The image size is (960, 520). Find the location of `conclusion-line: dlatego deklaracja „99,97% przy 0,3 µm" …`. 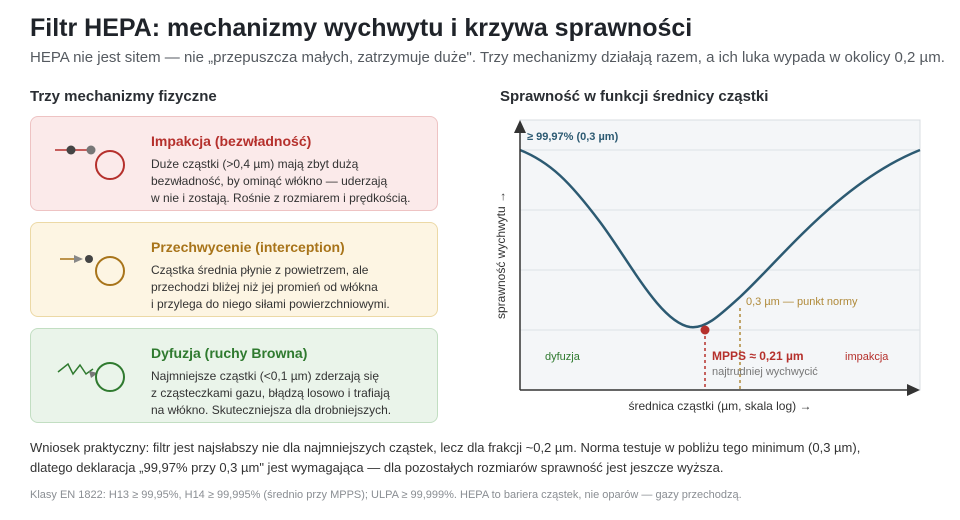

conclusion-line: dlatego deklaracja „99,97% przy 0,3 µm" … is located at coordinates (377, 467).